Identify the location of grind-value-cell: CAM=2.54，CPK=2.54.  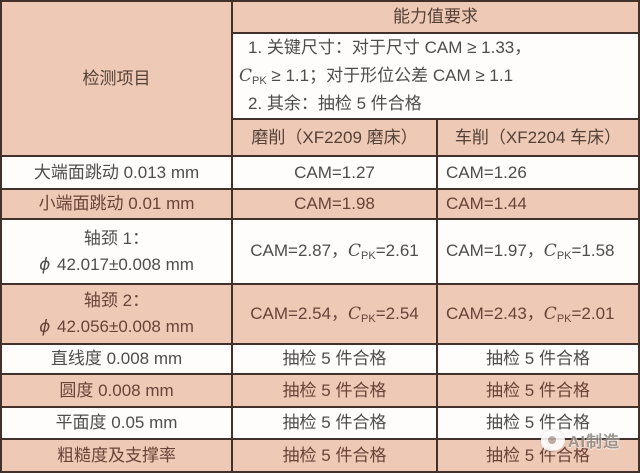
(334, 314).